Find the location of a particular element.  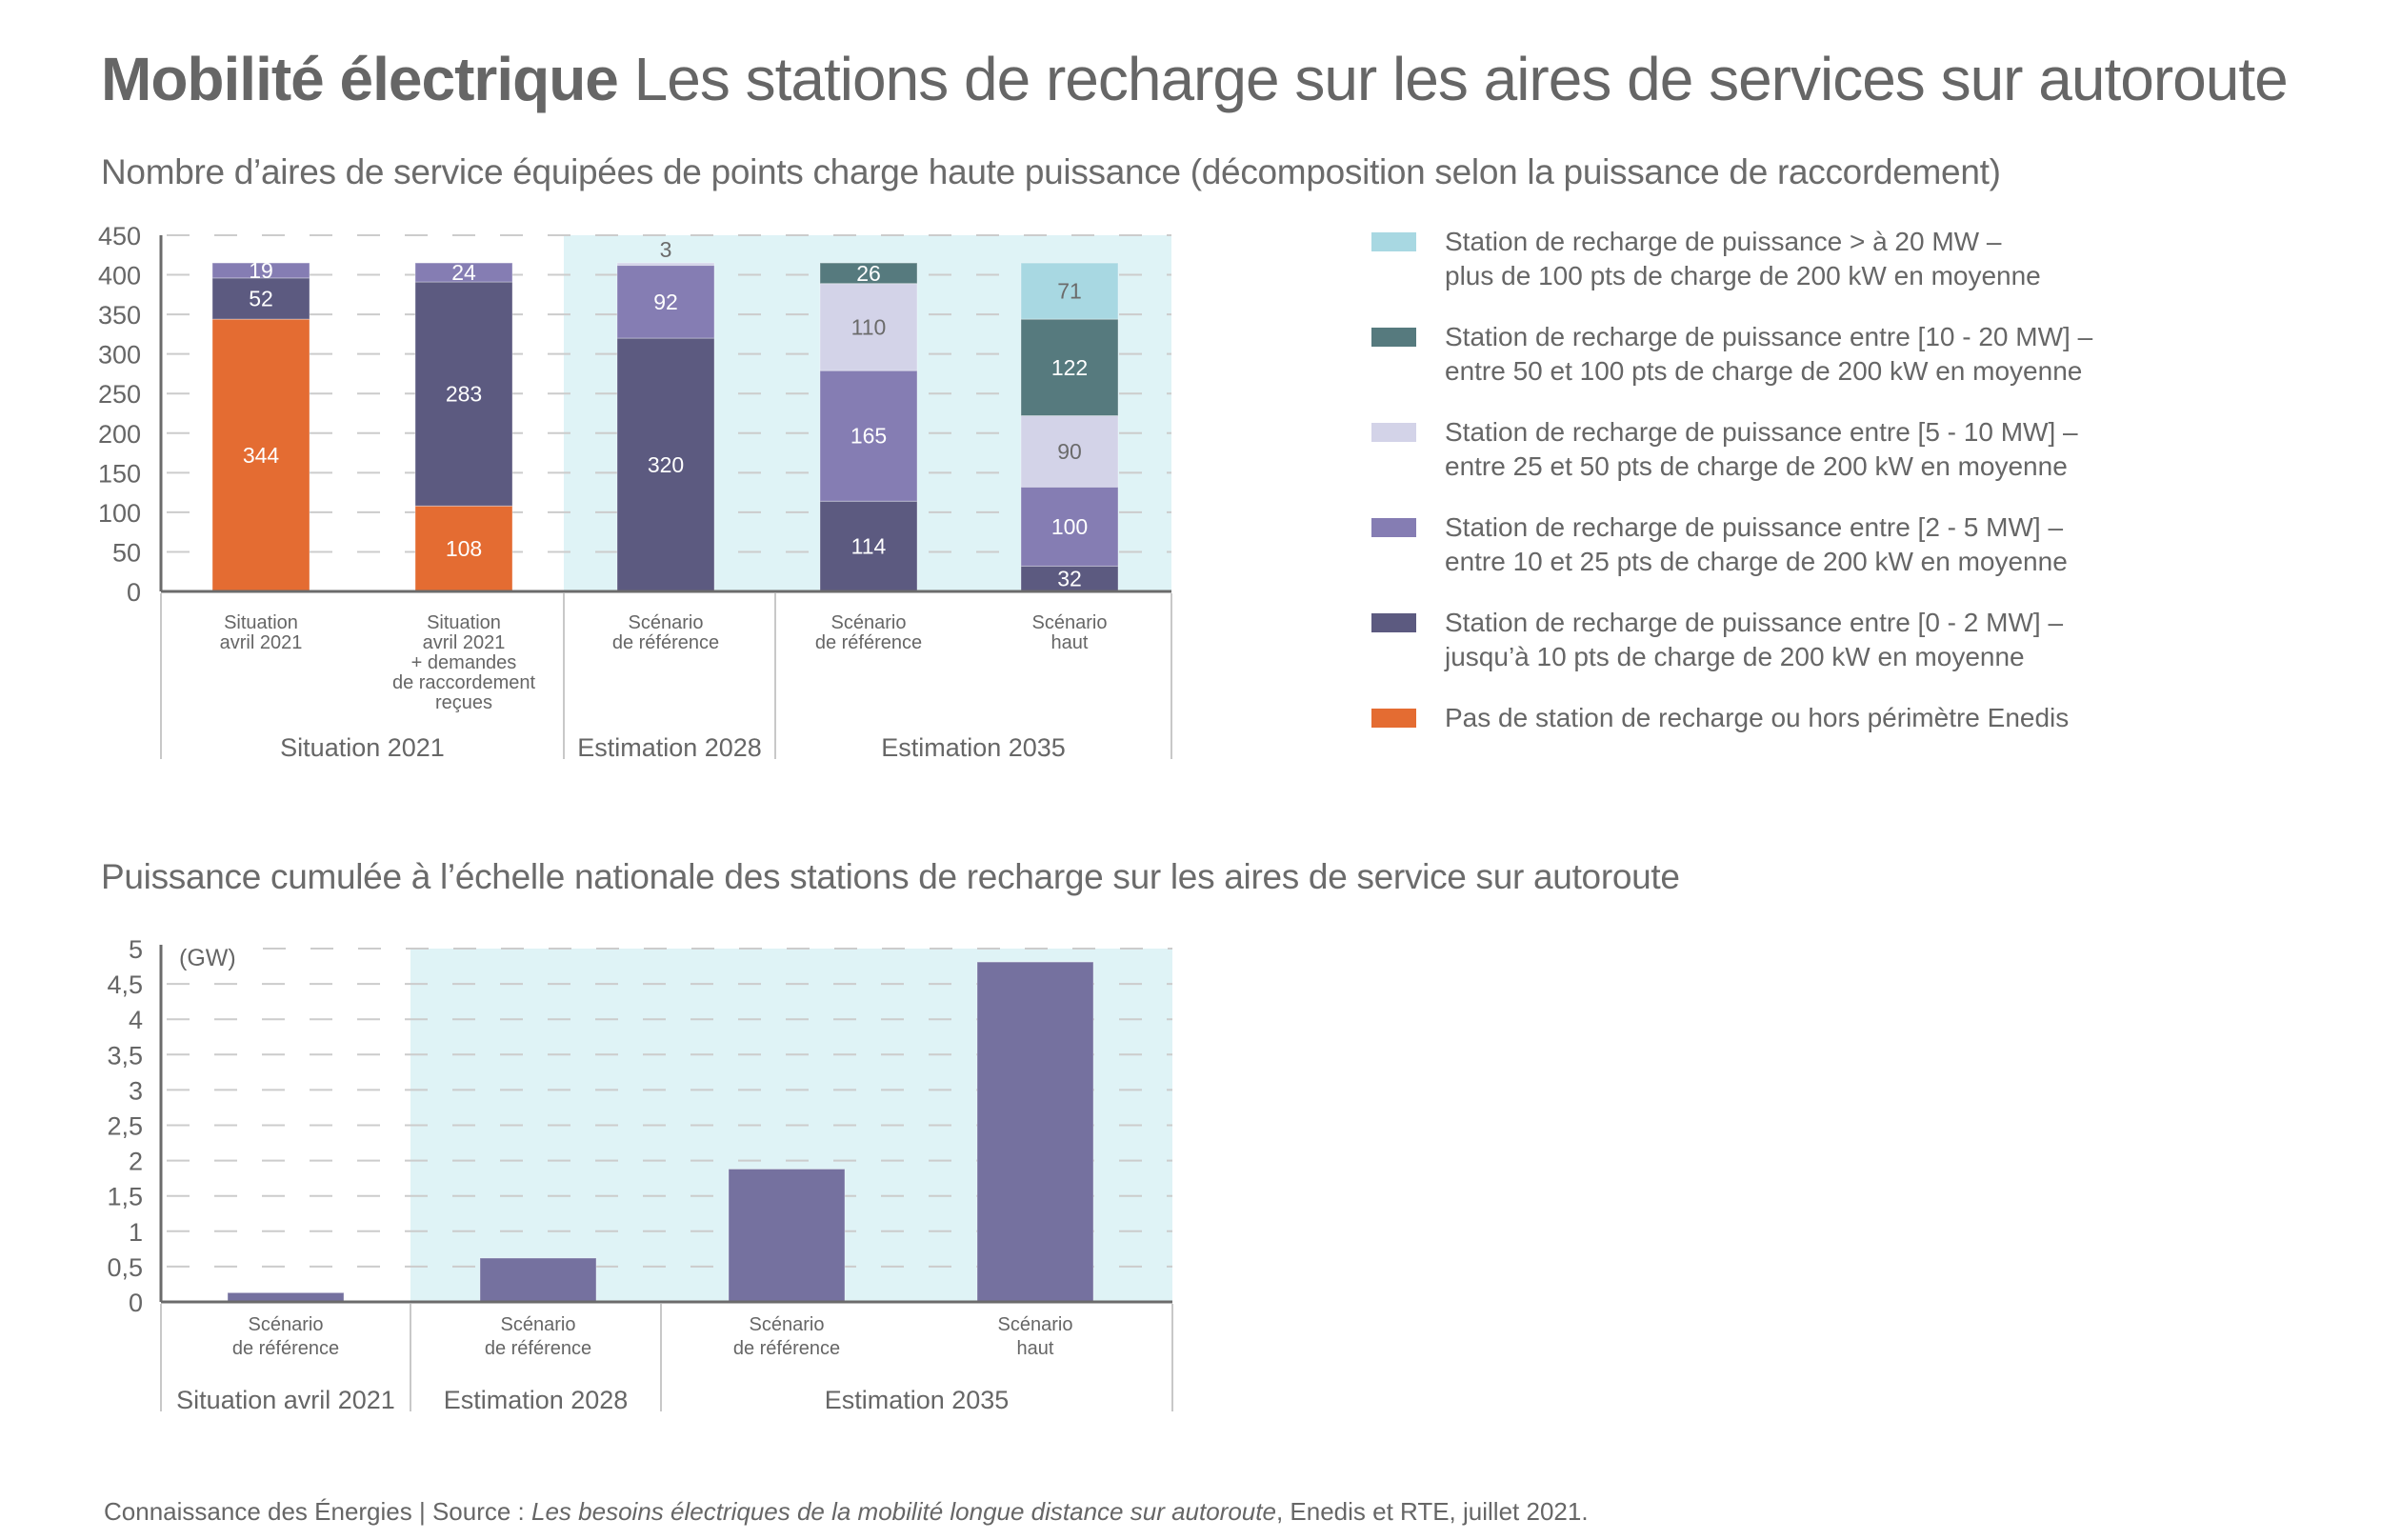

data-label: 108 is located at coordinates (464, 548).